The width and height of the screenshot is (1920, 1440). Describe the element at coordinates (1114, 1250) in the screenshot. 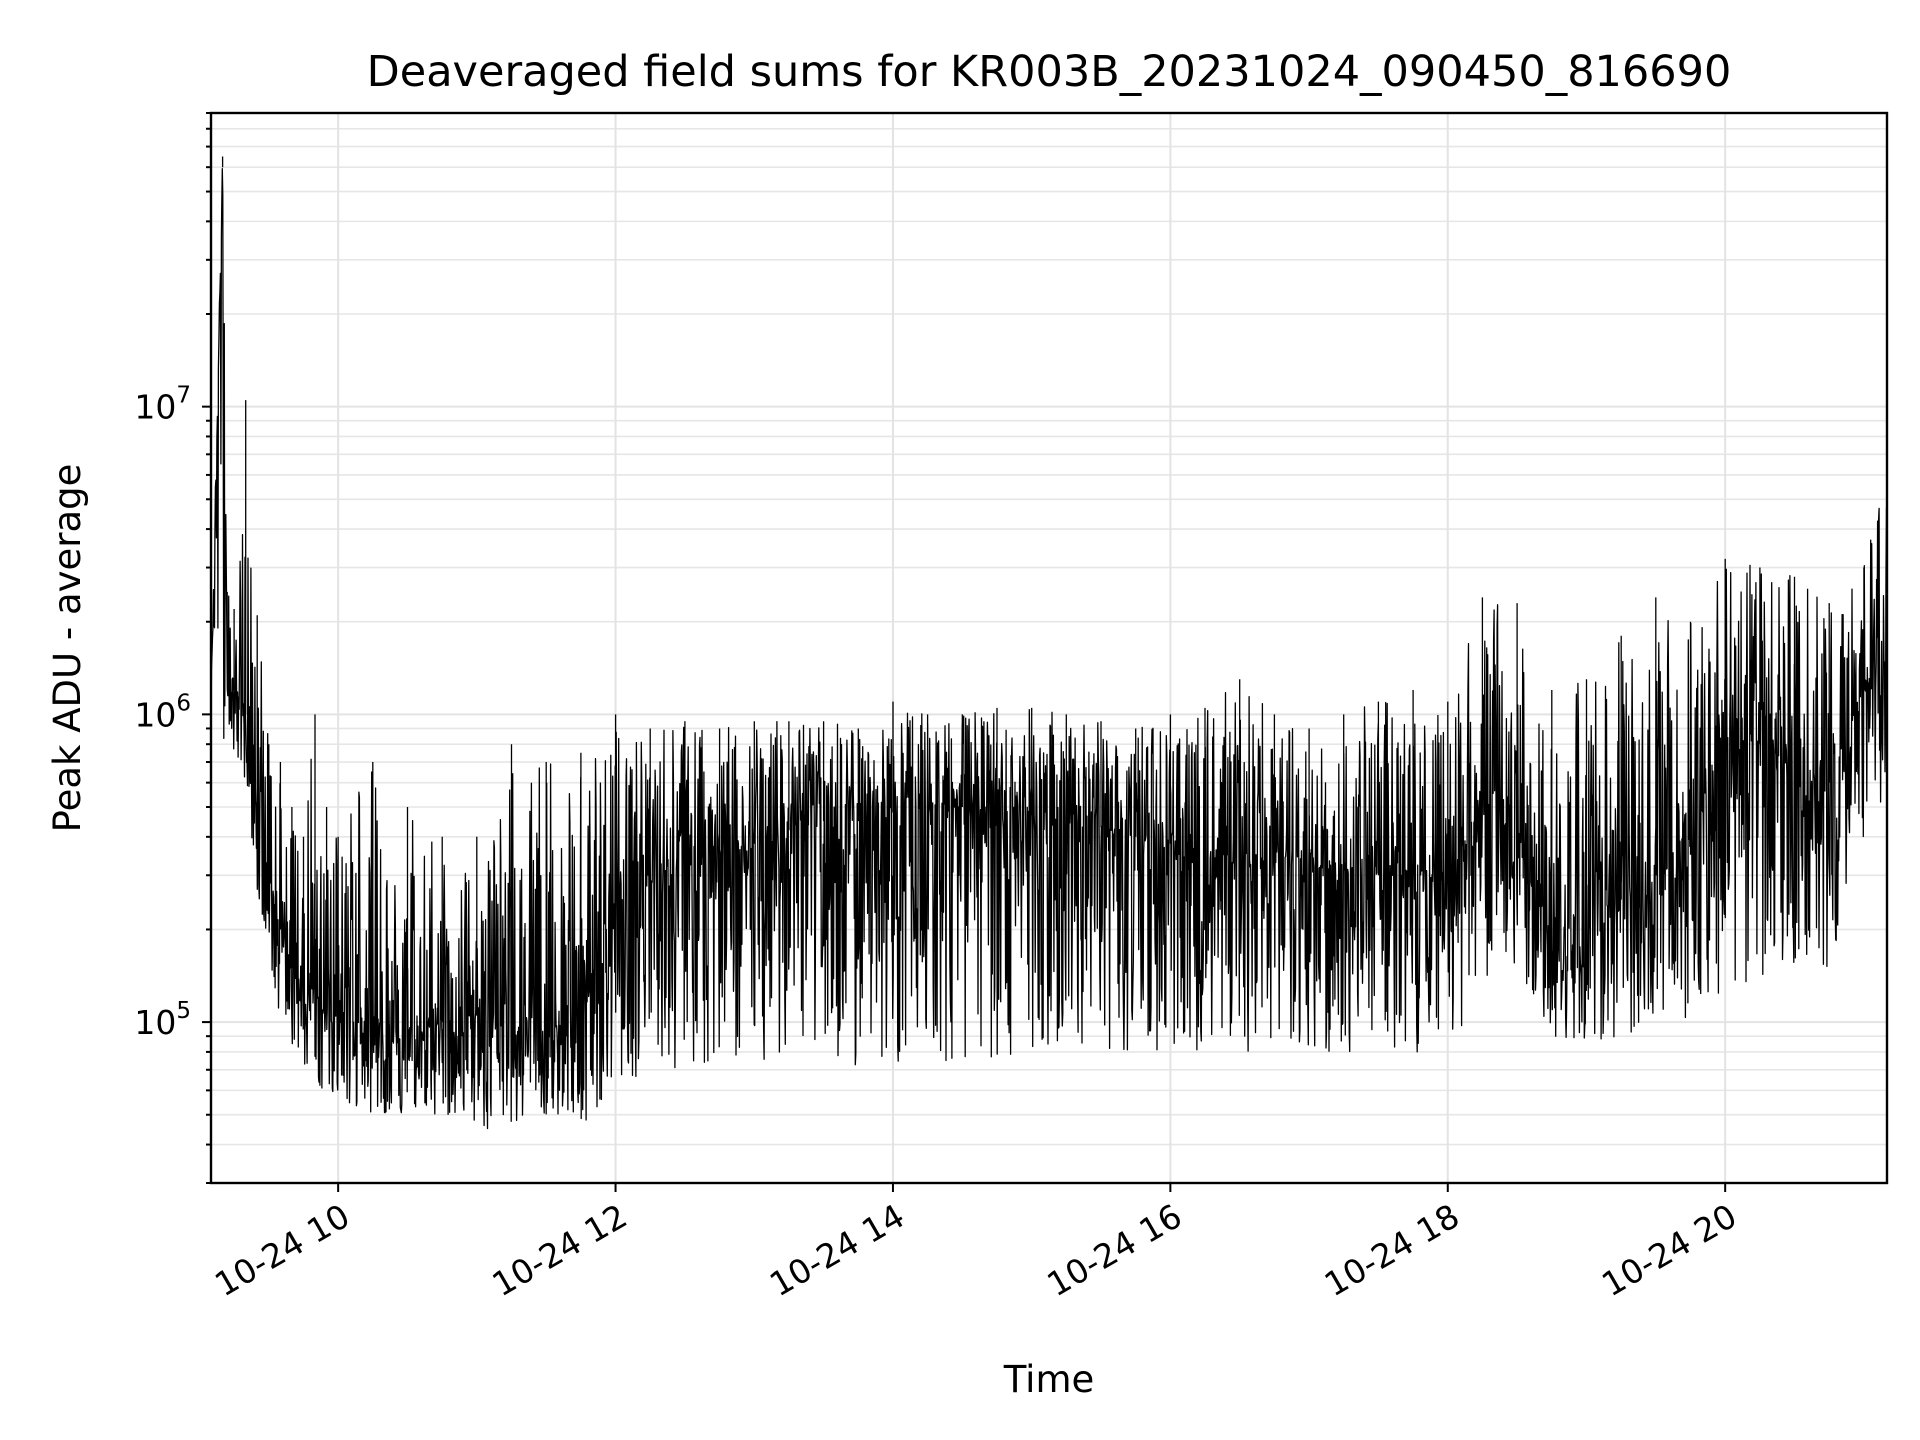

I see `x-tick-label: 10-24 16` at that location.